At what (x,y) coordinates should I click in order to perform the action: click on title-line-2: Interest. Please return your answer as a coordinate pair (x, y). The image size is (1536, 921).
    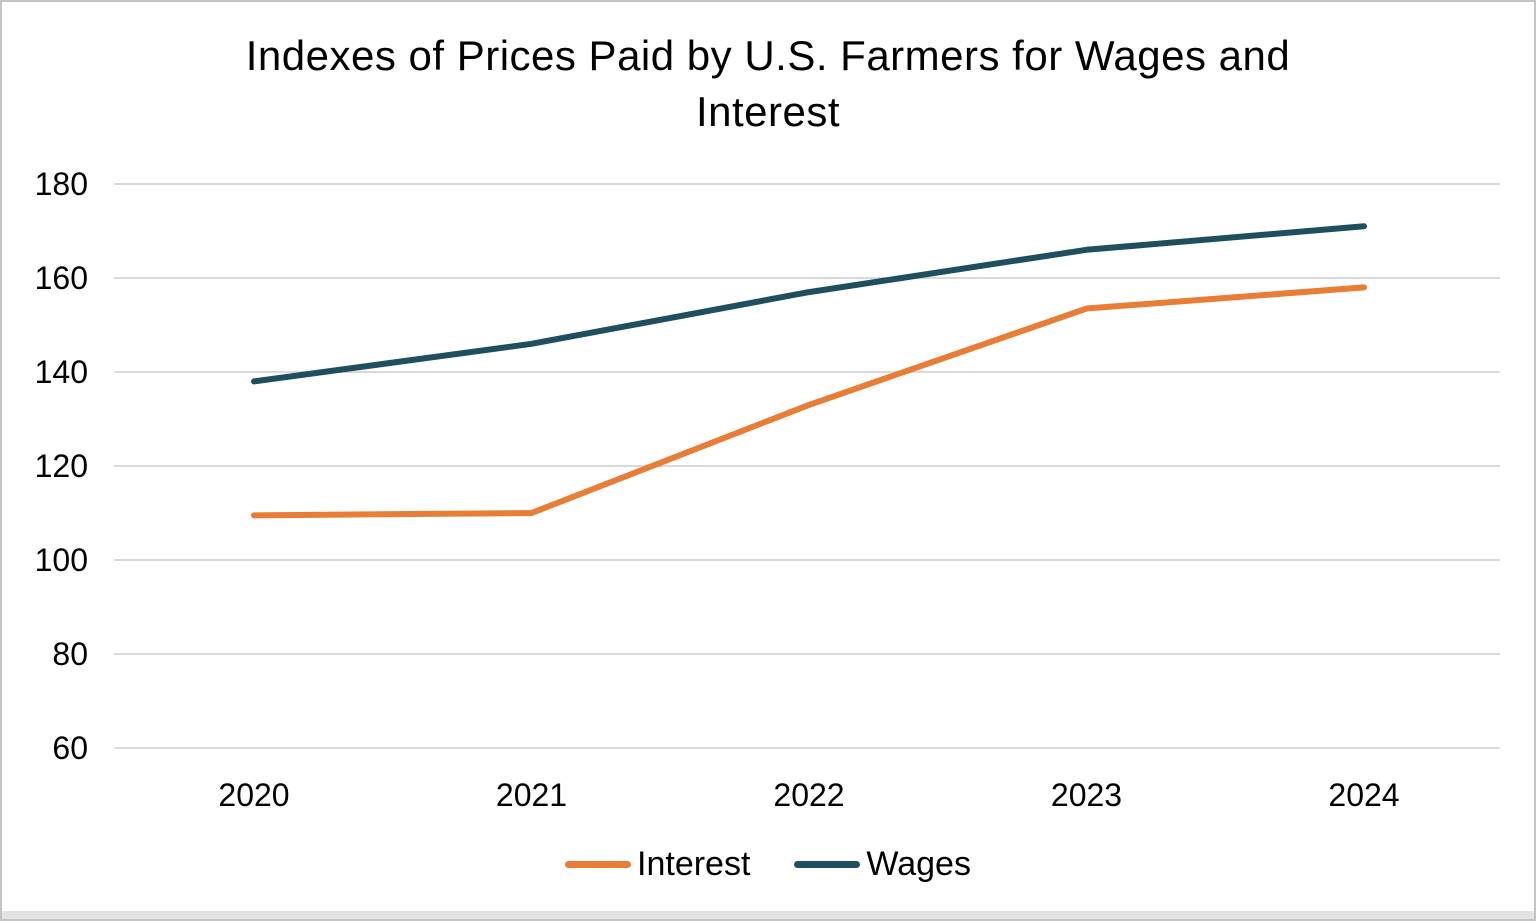
    Looking at the image, I should click on (768, 111).